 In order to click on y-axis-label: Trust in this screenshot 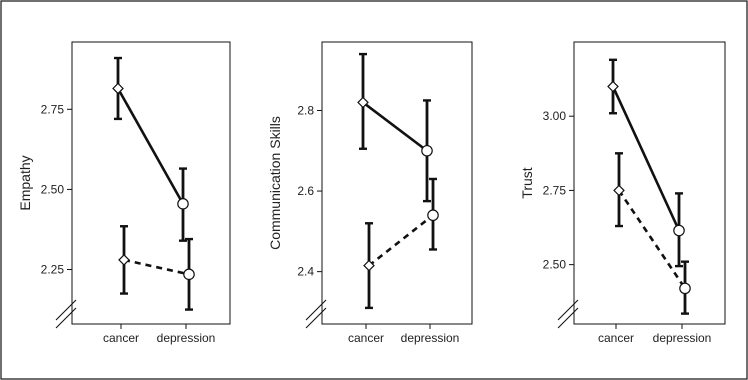, I will do `click(527, 182)`.